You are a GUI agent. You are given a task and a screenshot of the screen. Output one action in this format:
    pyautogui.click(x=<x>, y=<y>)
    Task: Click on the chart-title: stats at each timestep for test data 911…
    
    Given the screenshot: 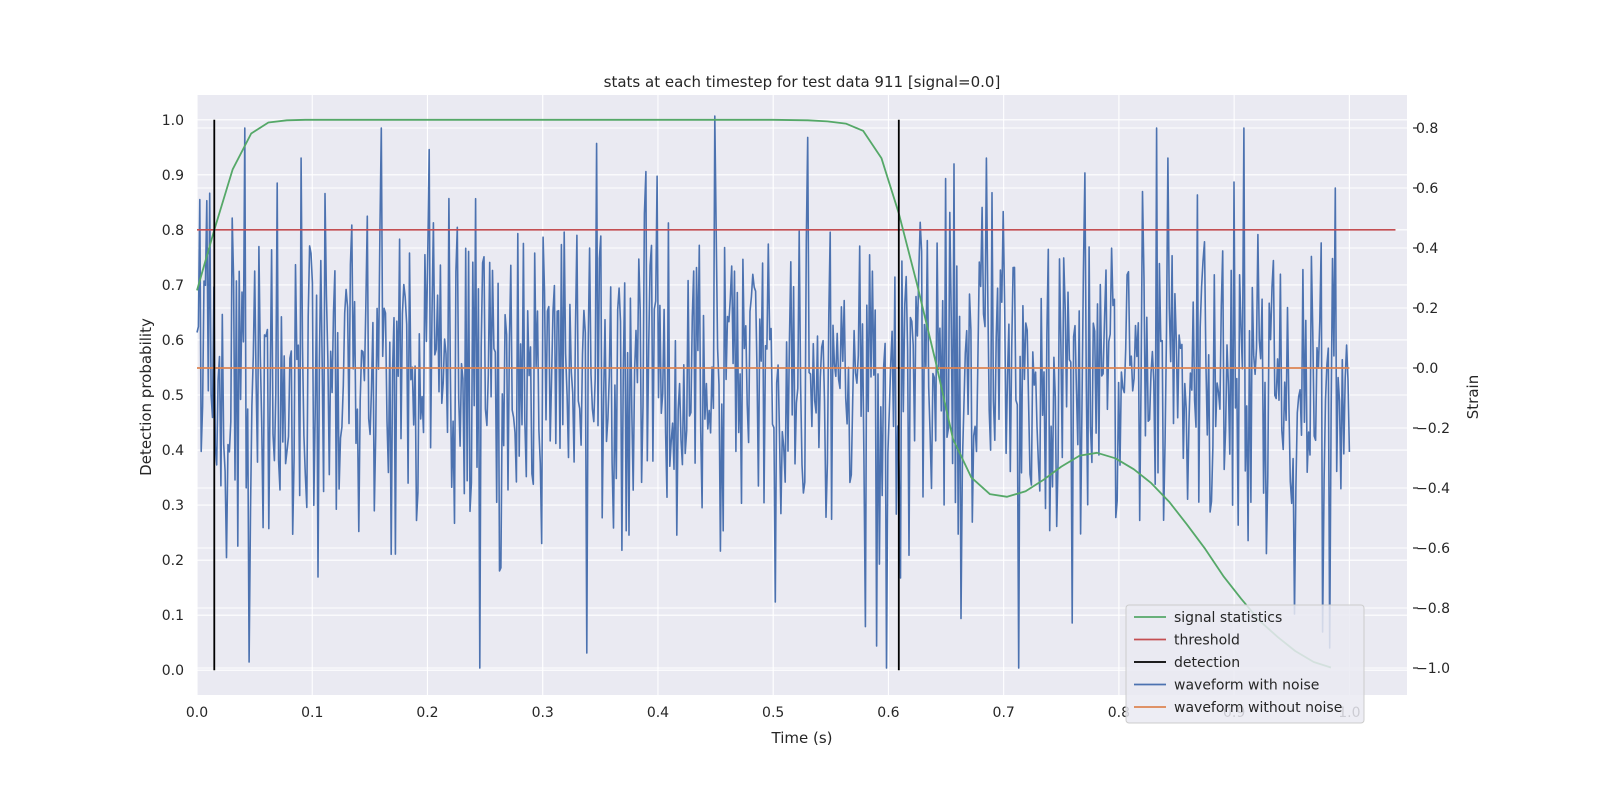 What is the action you would take?
    pyautogui.click(x=802, y=82)
    